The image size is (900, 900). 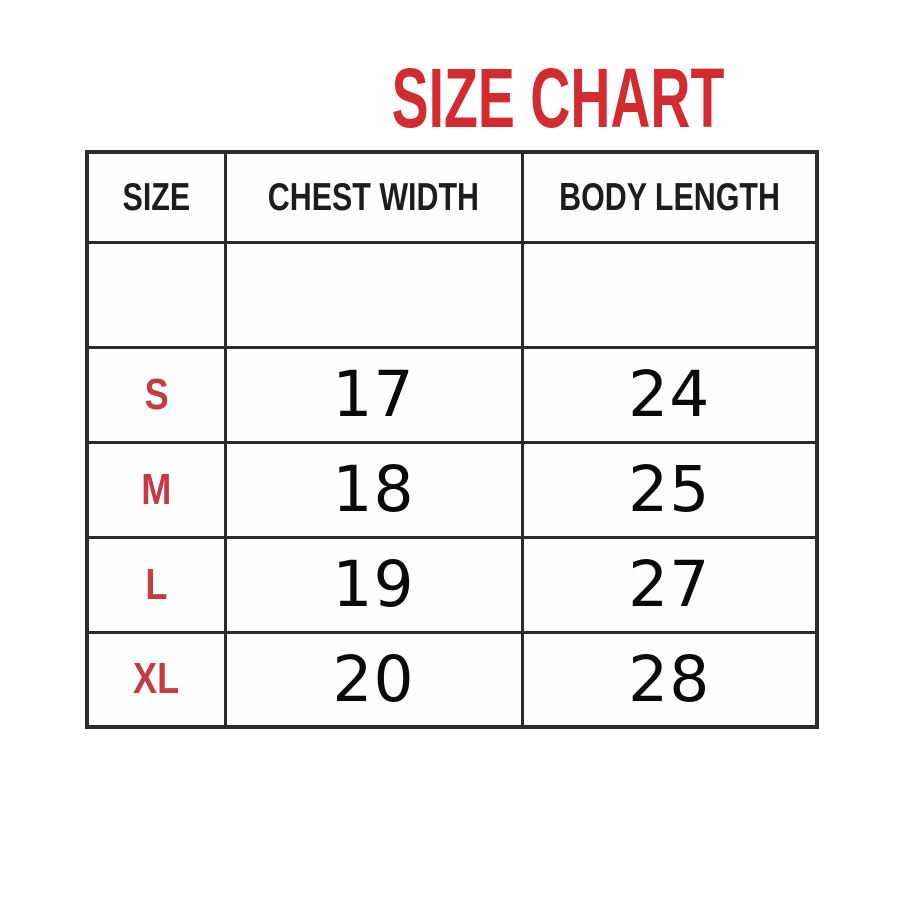 I want to click on table-row-s: S 17 24, so click(x=452, y=394).